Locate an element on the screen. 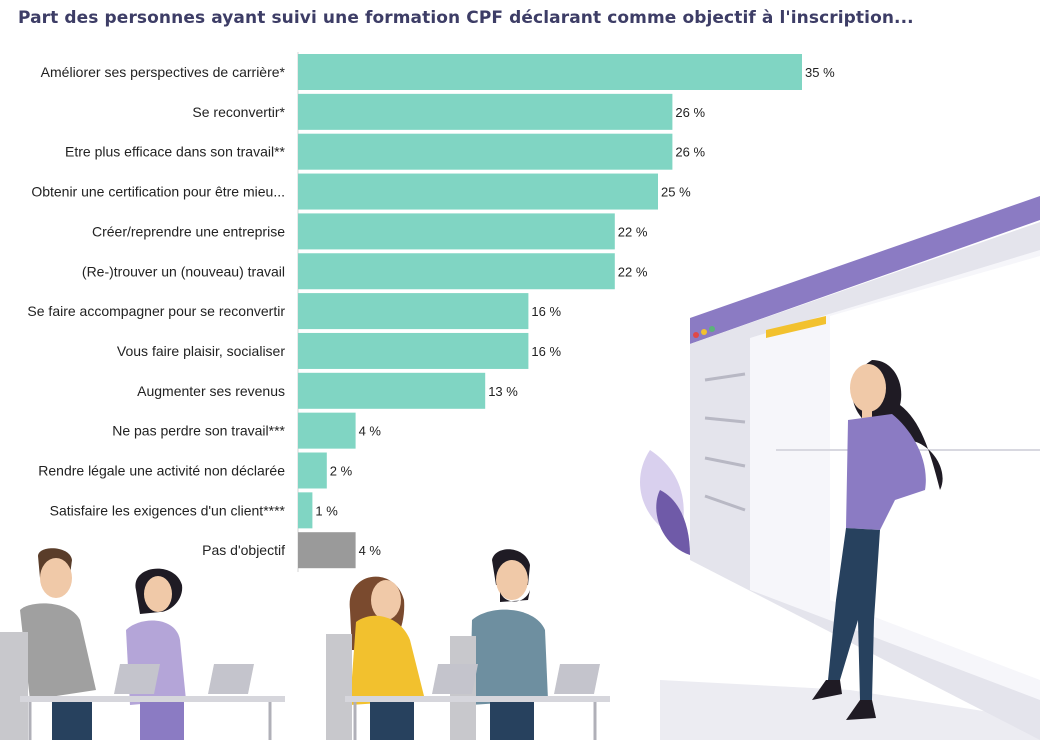 The image size is (1040, 740). value-label: 13 % is located at coordinates (503, 391).